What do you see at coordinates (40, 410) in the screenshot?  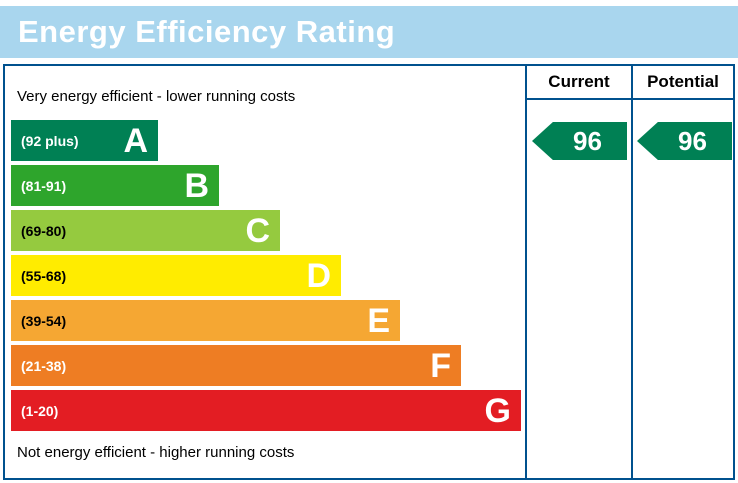 I see `band-range-label: (1-20)` at bounding box center [40, 410].